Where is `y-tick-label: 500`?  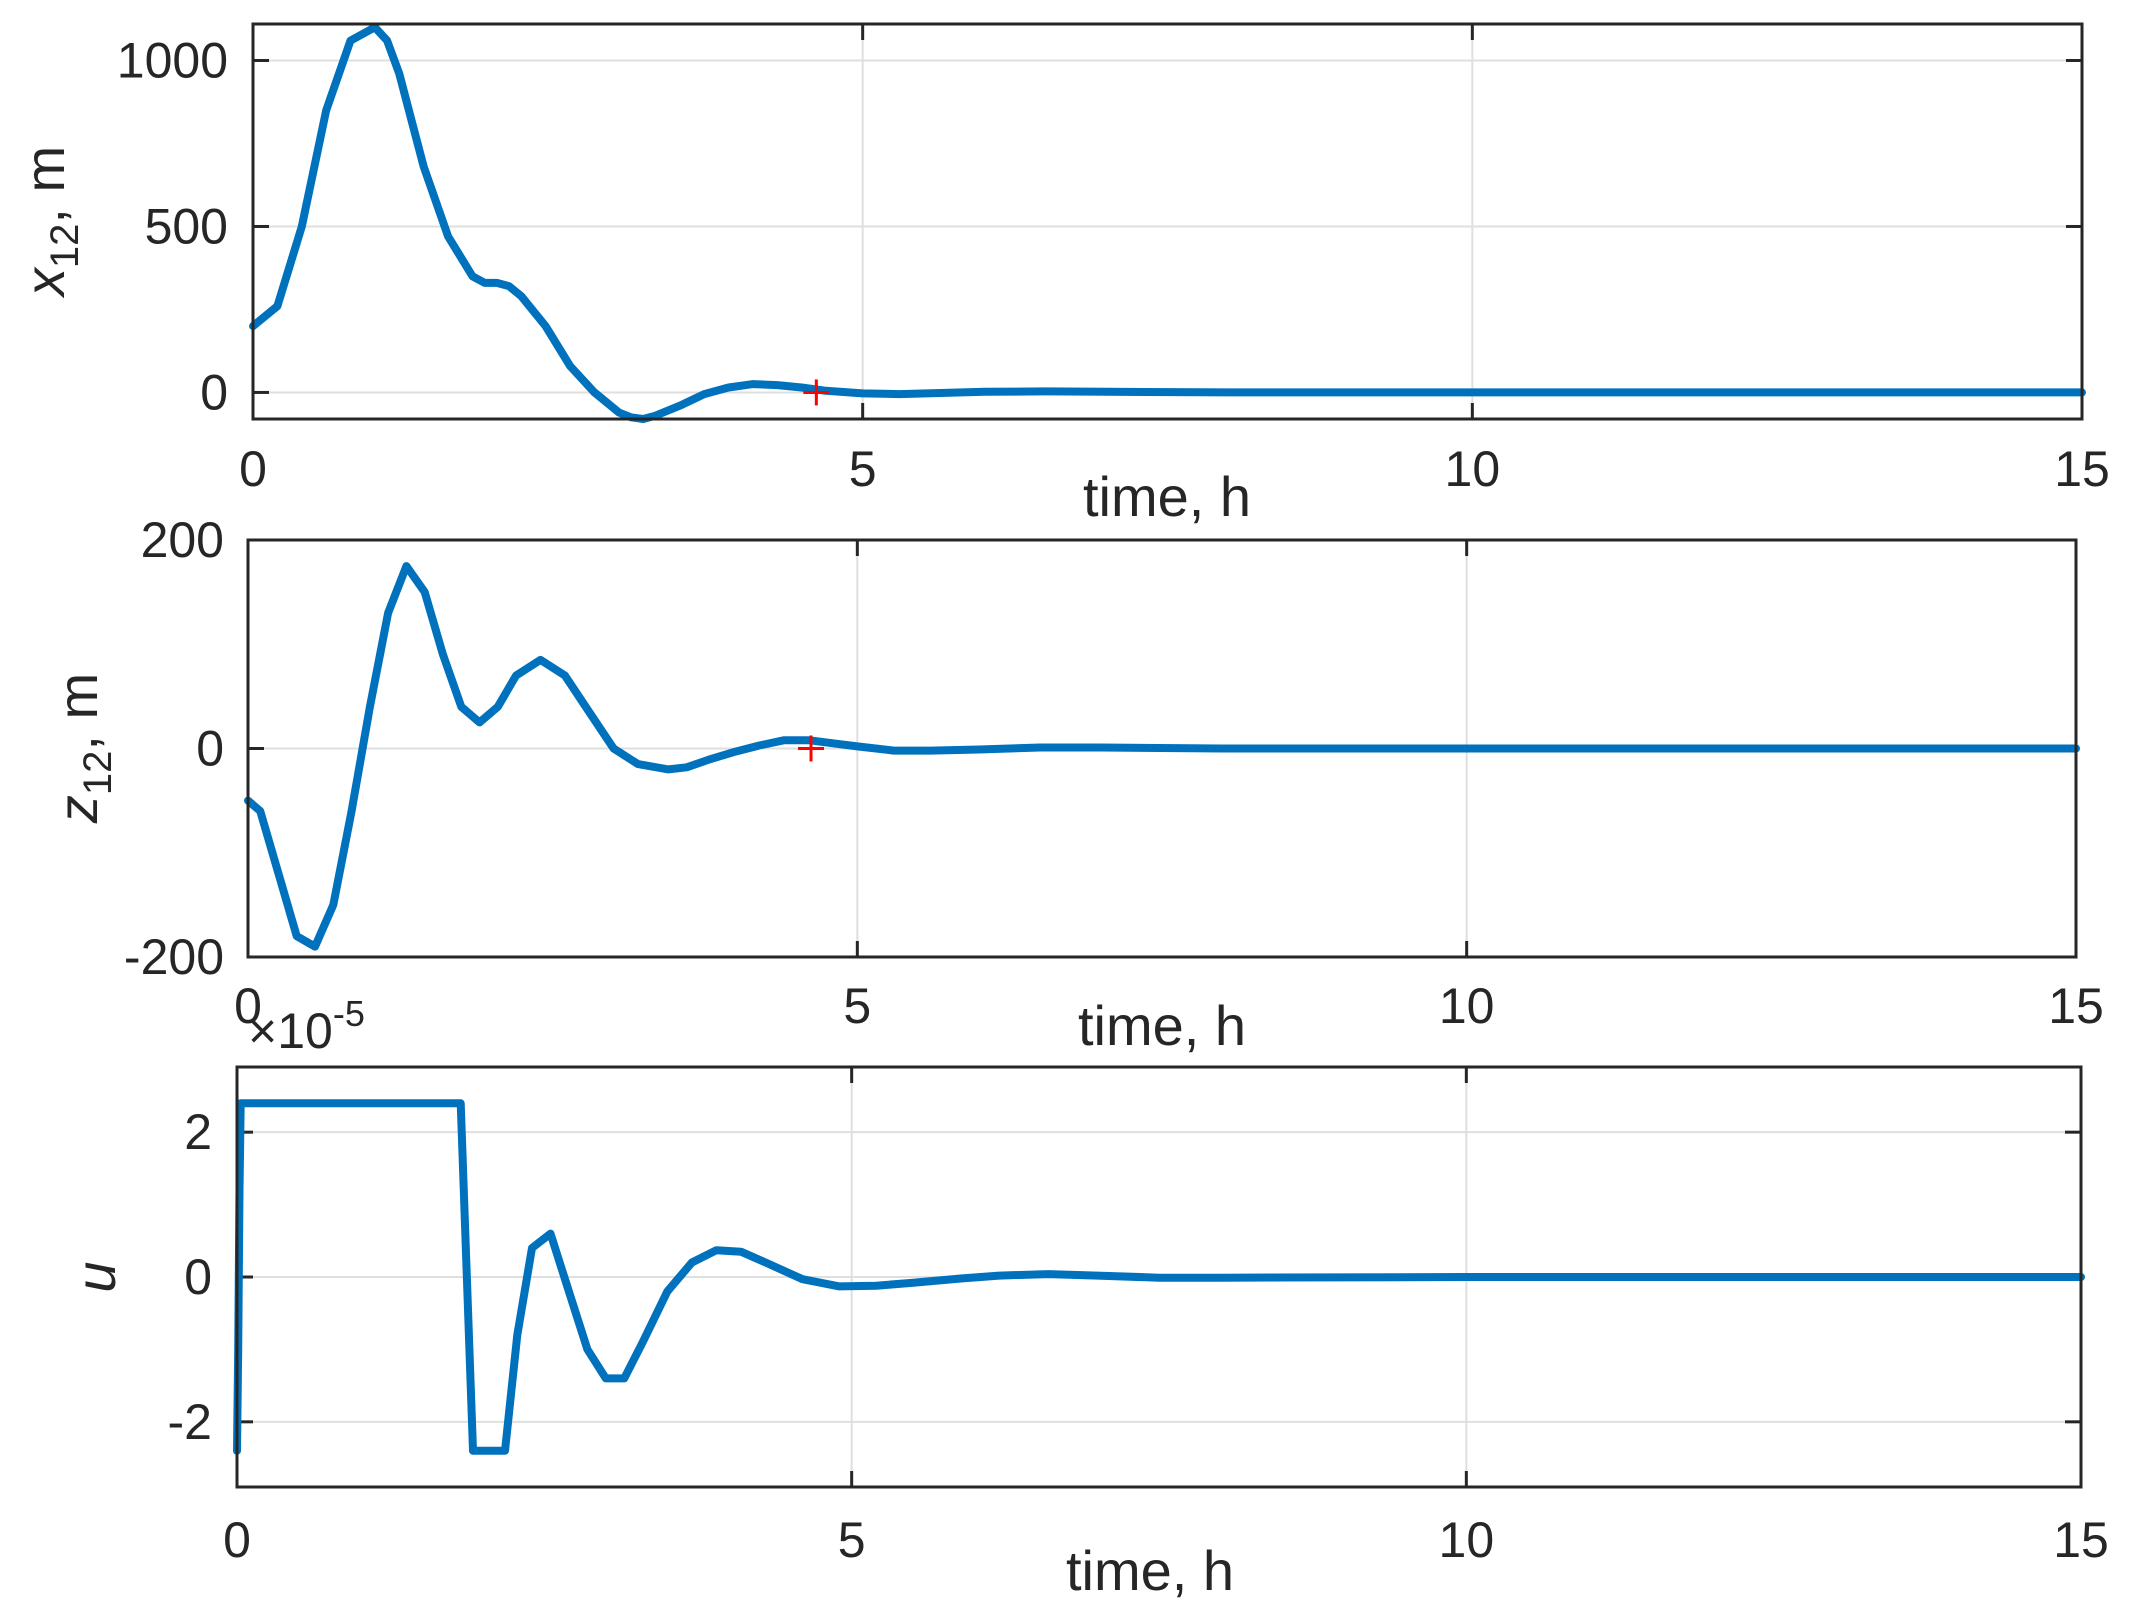 y-tick-label: 500 is located at coordinates (186, 226).